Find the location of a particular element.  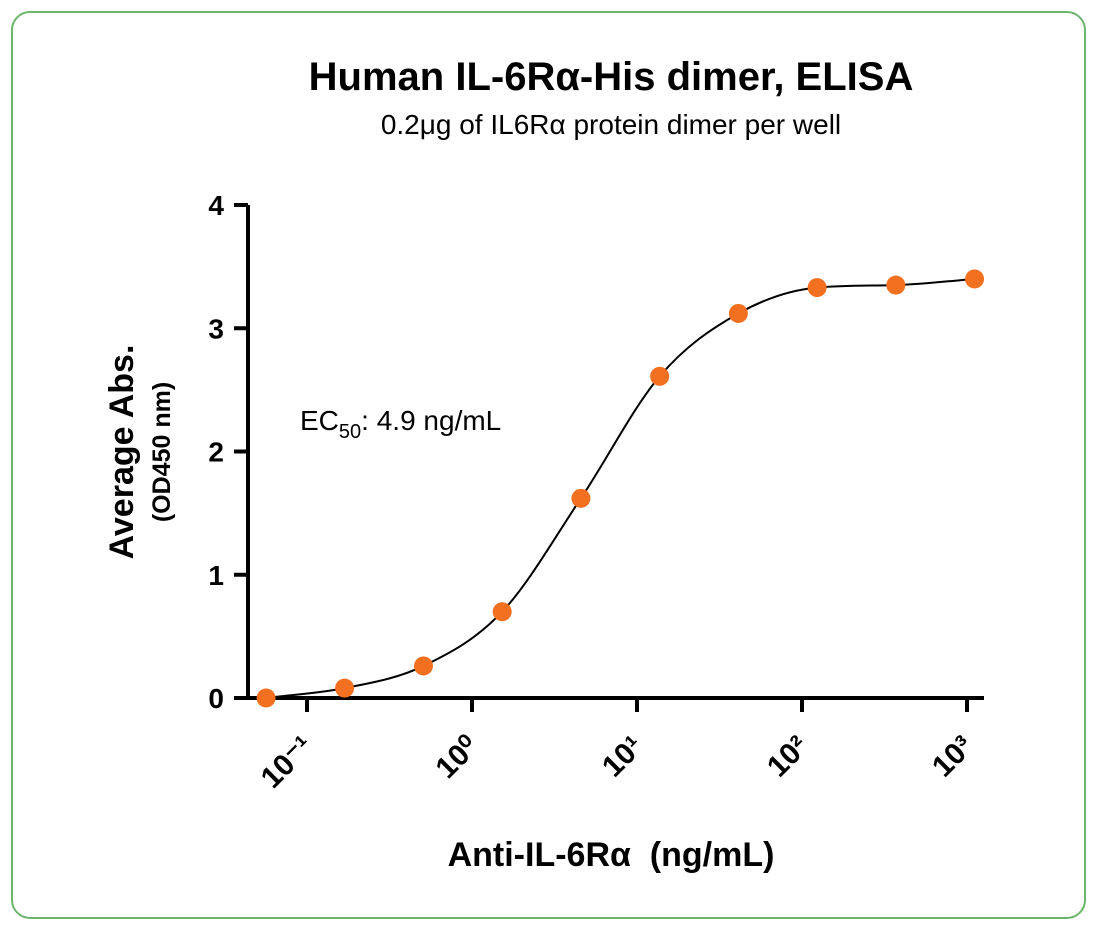

annotation: EC50: 4.9 ng/mL is located at coordinates (400, 424).